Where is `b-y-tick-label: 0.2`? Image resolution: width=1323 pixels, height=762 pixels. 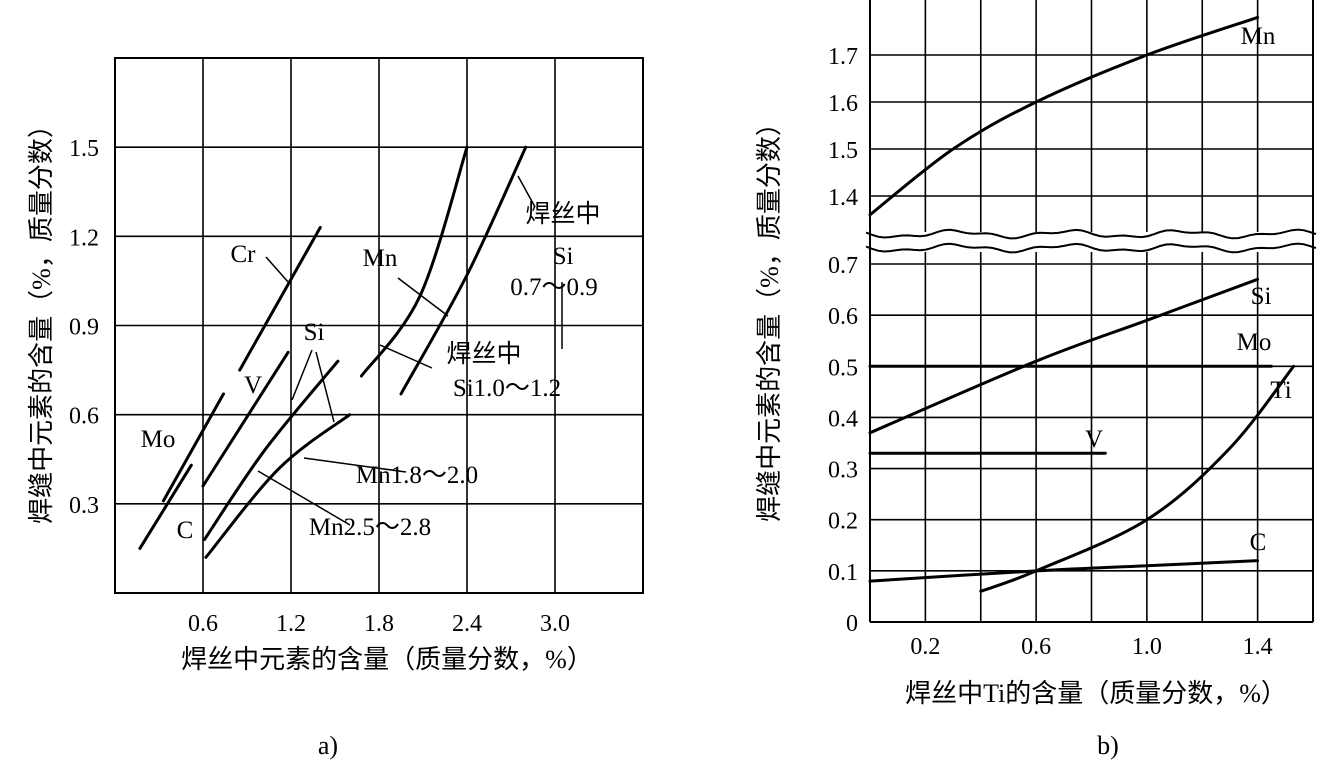
b-y-tick-label: 0.2 is located at coordinates (843, 522).